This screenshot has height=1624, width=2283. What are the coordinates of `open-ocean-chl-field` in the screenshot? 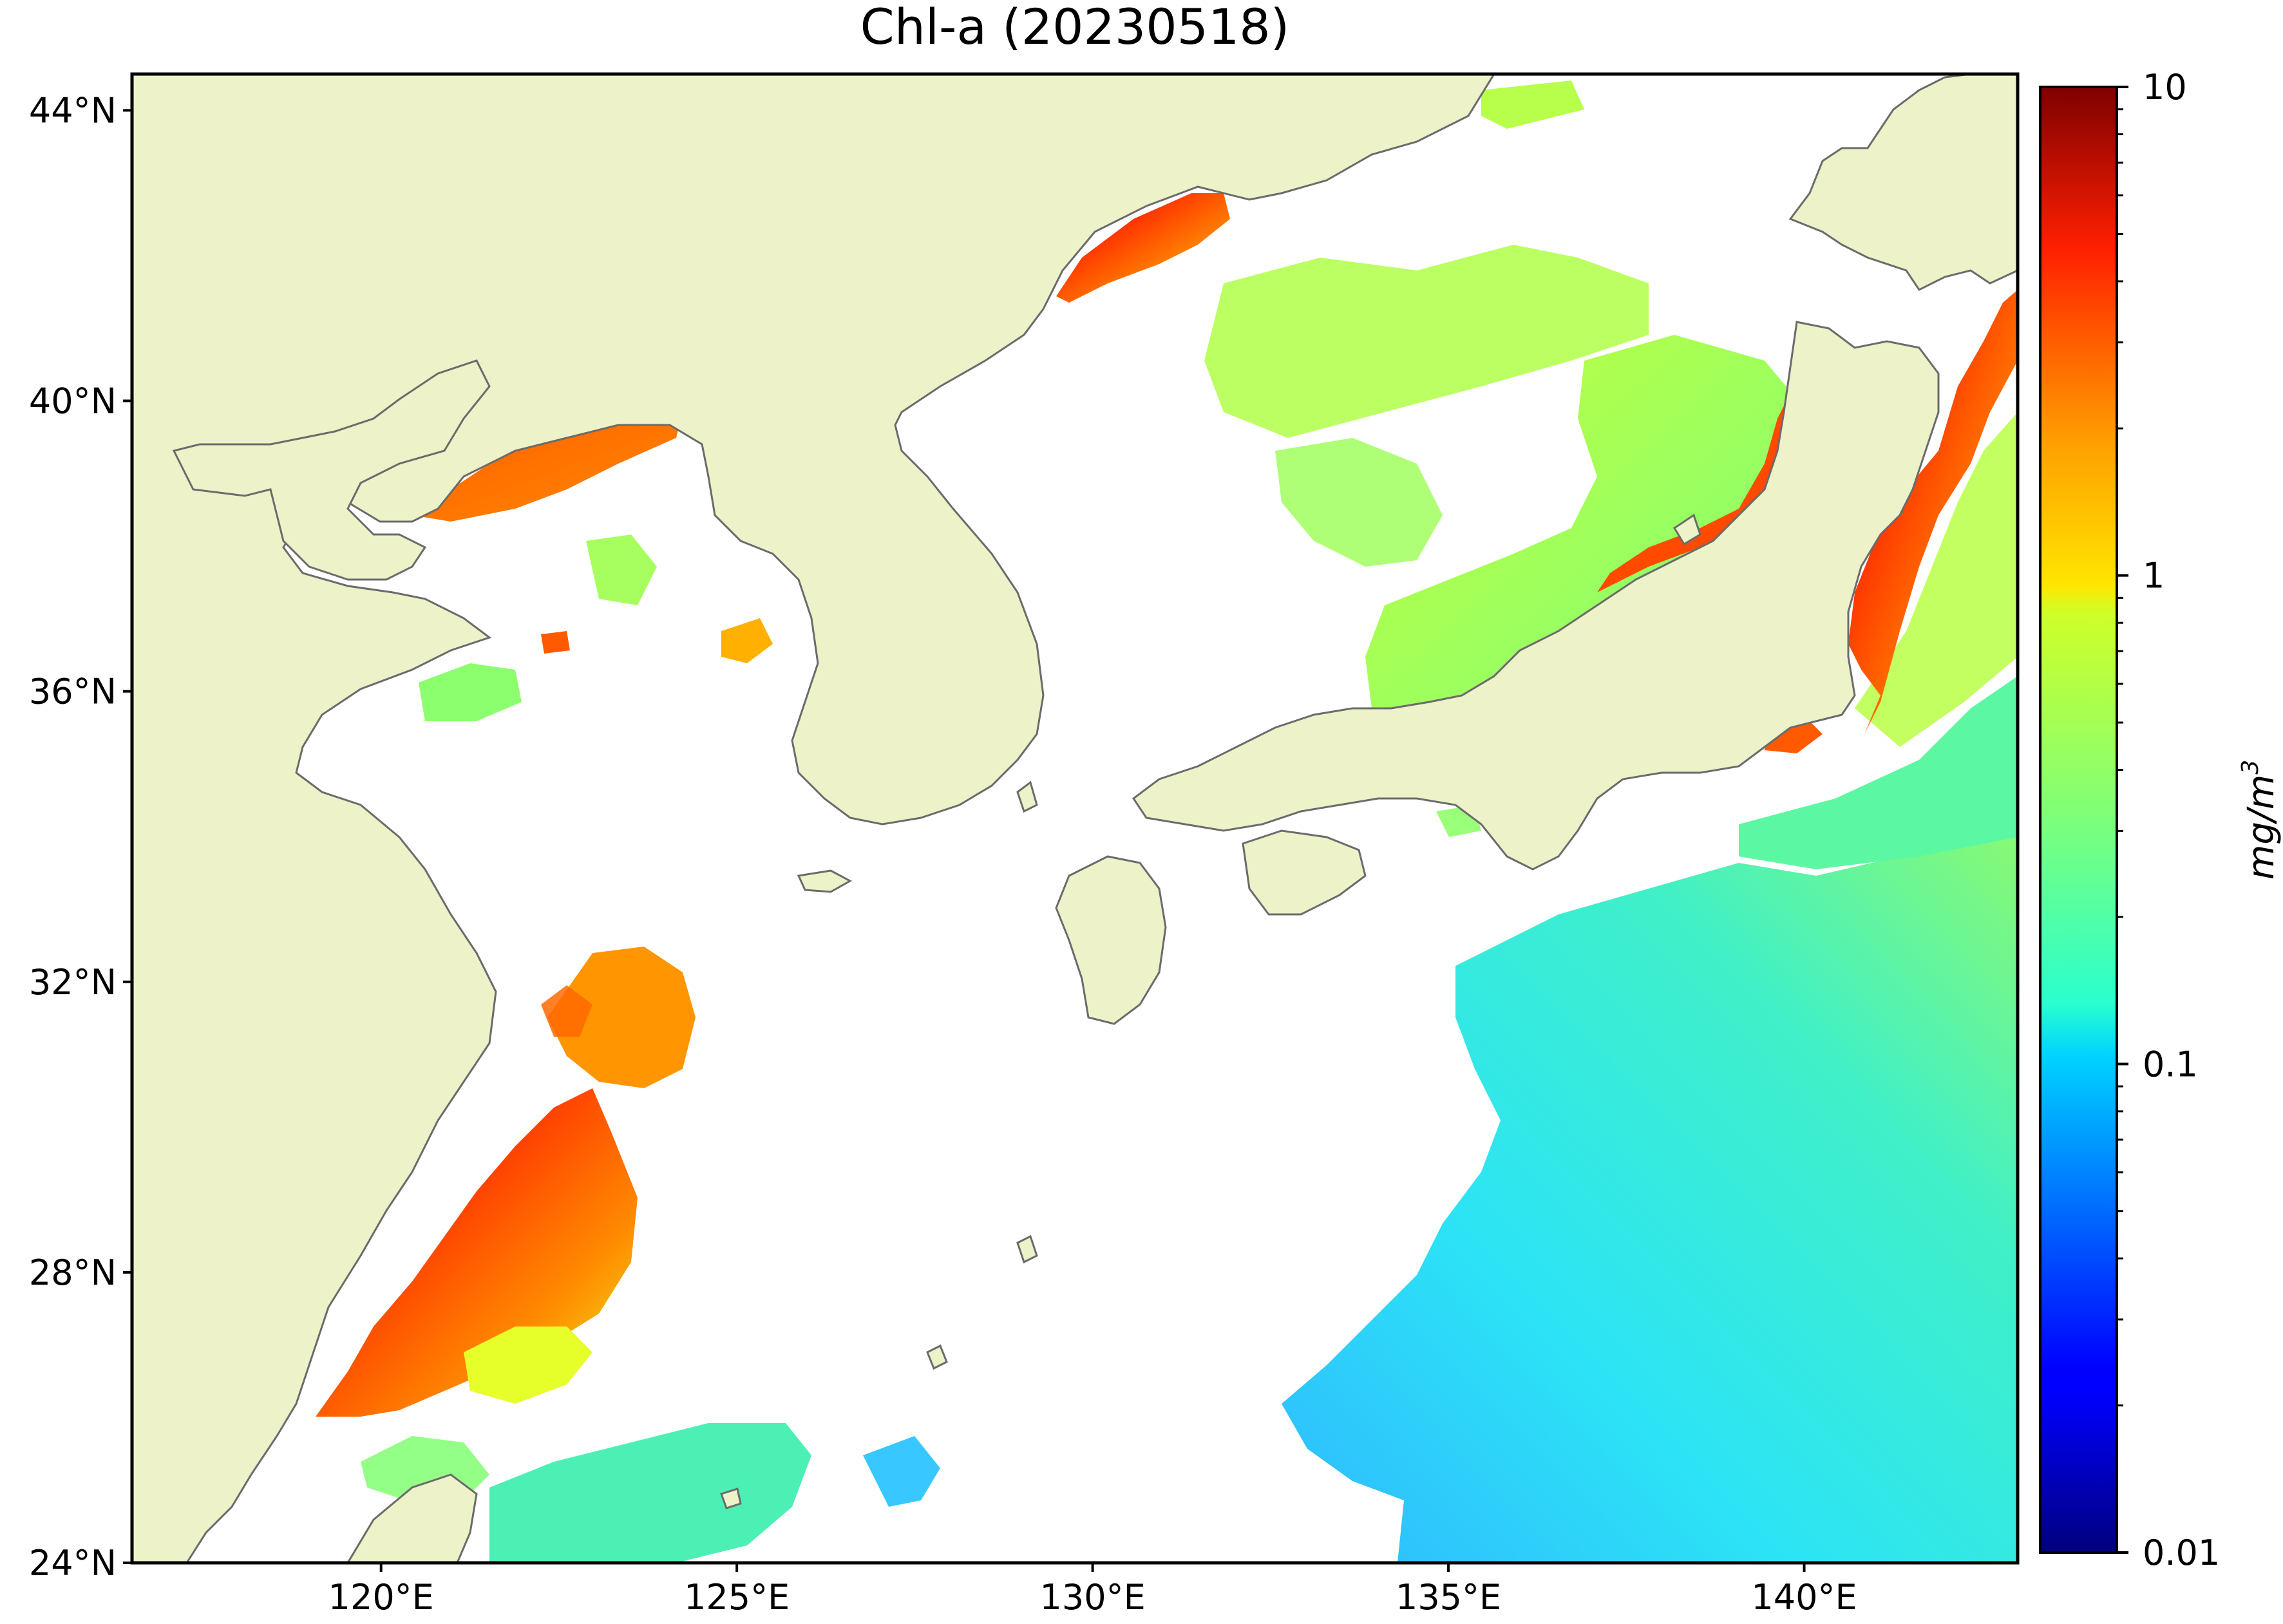 It's located at (1650, 1187).